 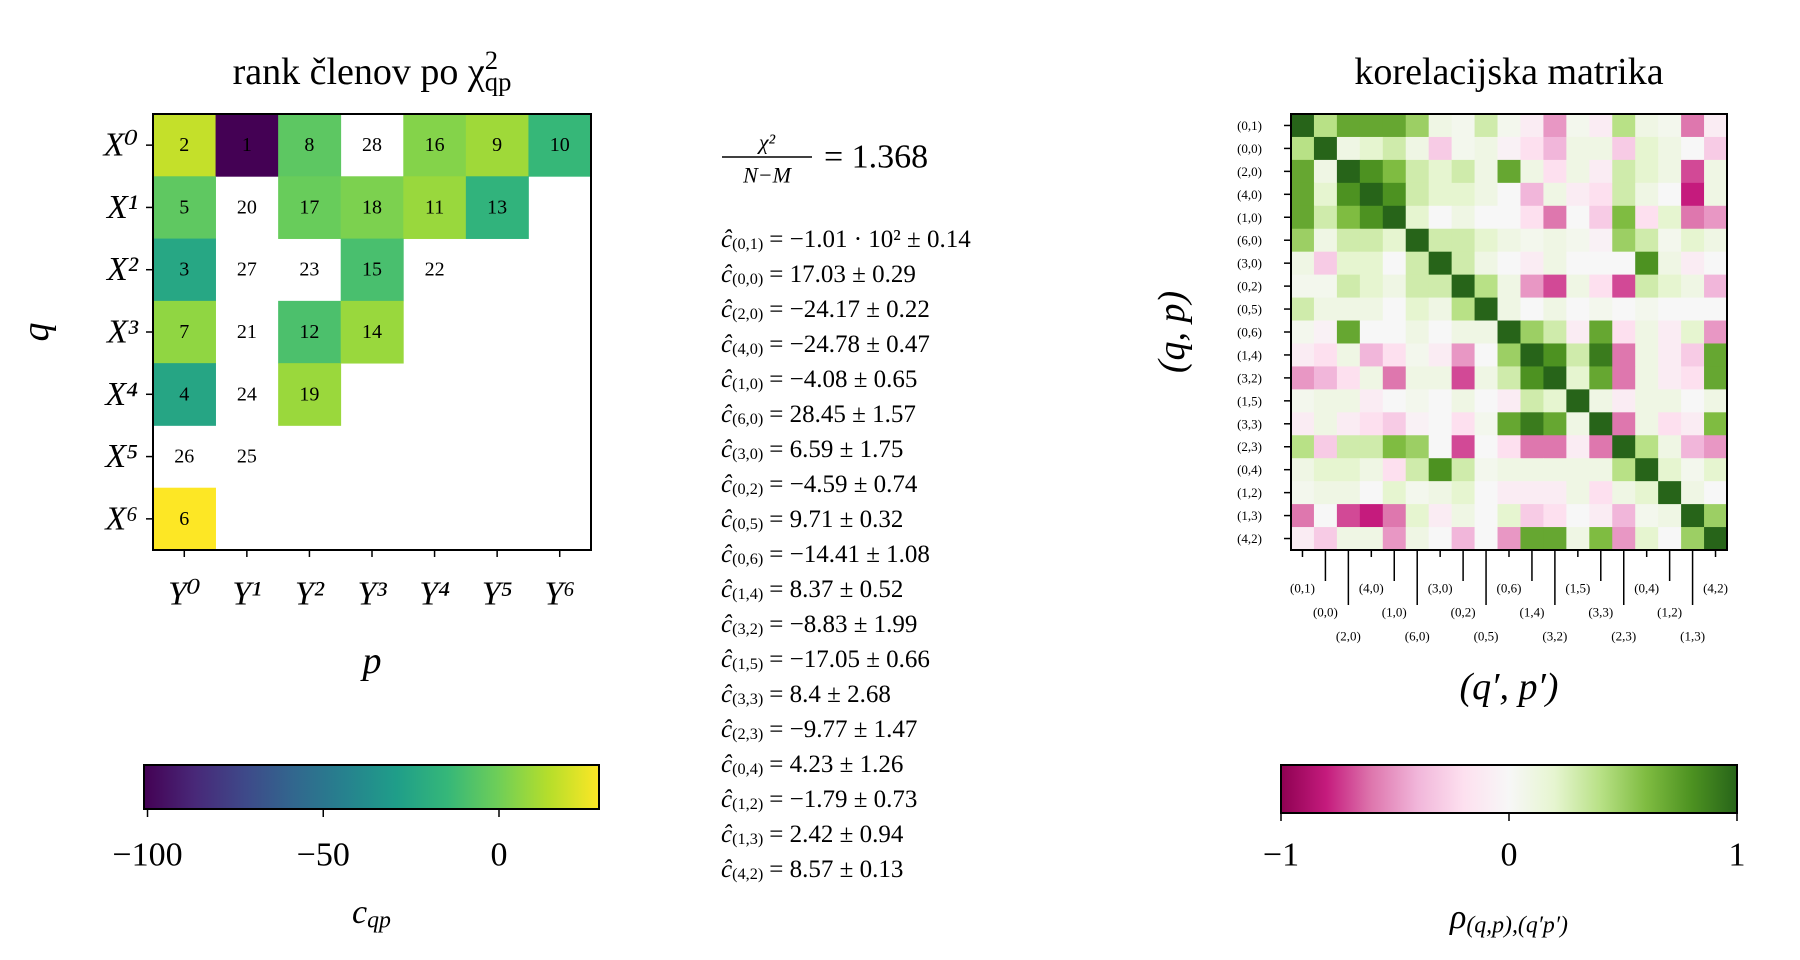 I want to click on coefficient-line: ĉ(3,2) = −8.83 ± 1.99, so click(x=819, y=624).